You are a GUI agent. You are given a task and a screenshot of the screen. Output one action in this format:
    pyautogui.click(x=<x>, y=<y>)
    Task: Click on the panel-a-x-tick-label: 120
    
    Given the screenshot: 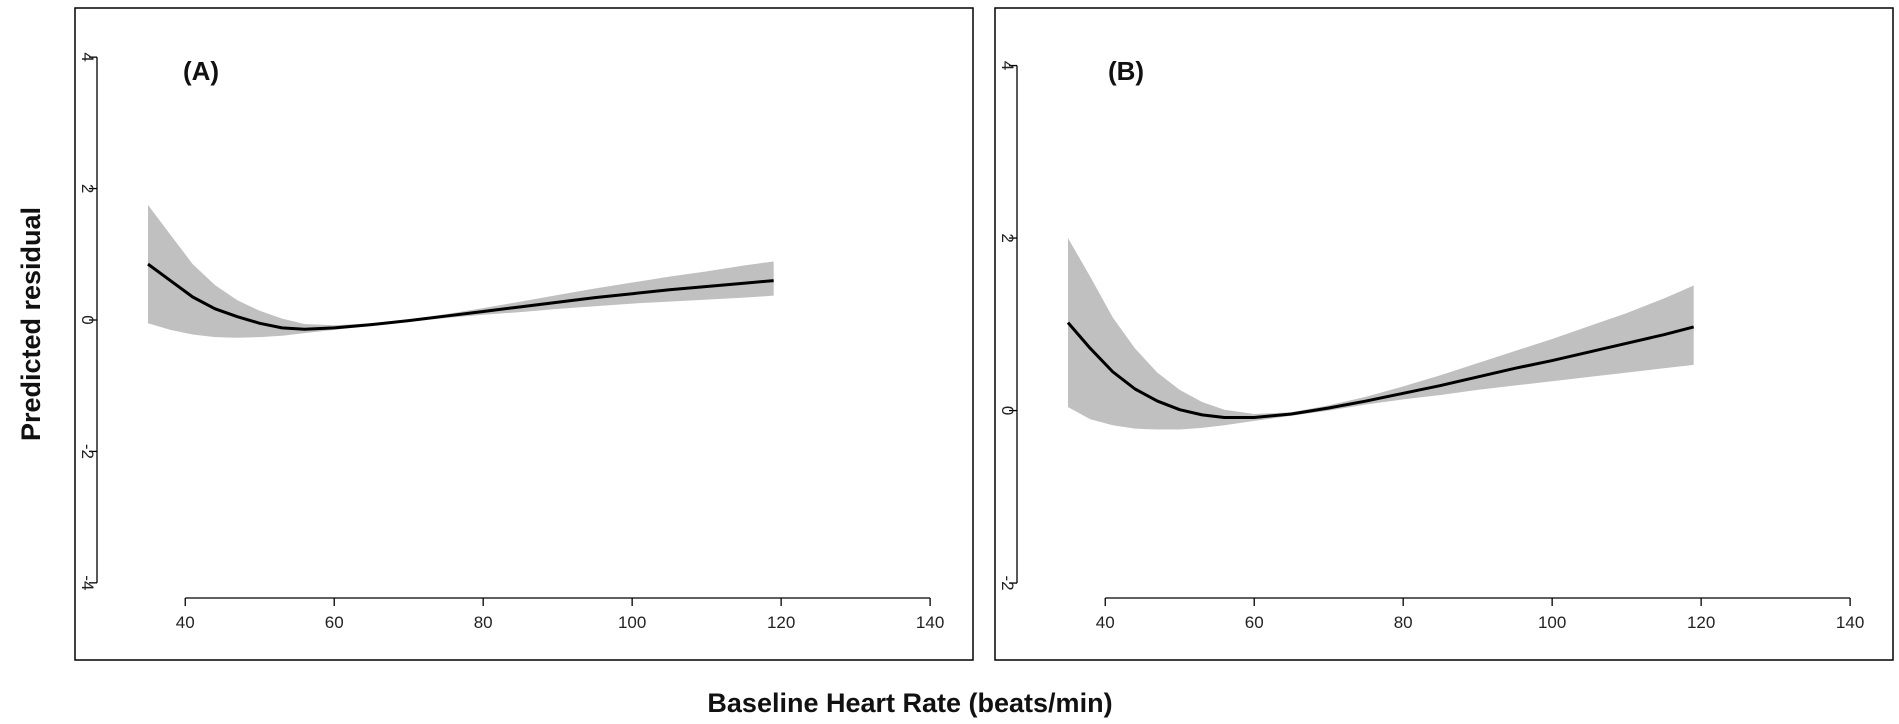 What is the action you would take?
    pyautogui.click(x=781, y=622)
    